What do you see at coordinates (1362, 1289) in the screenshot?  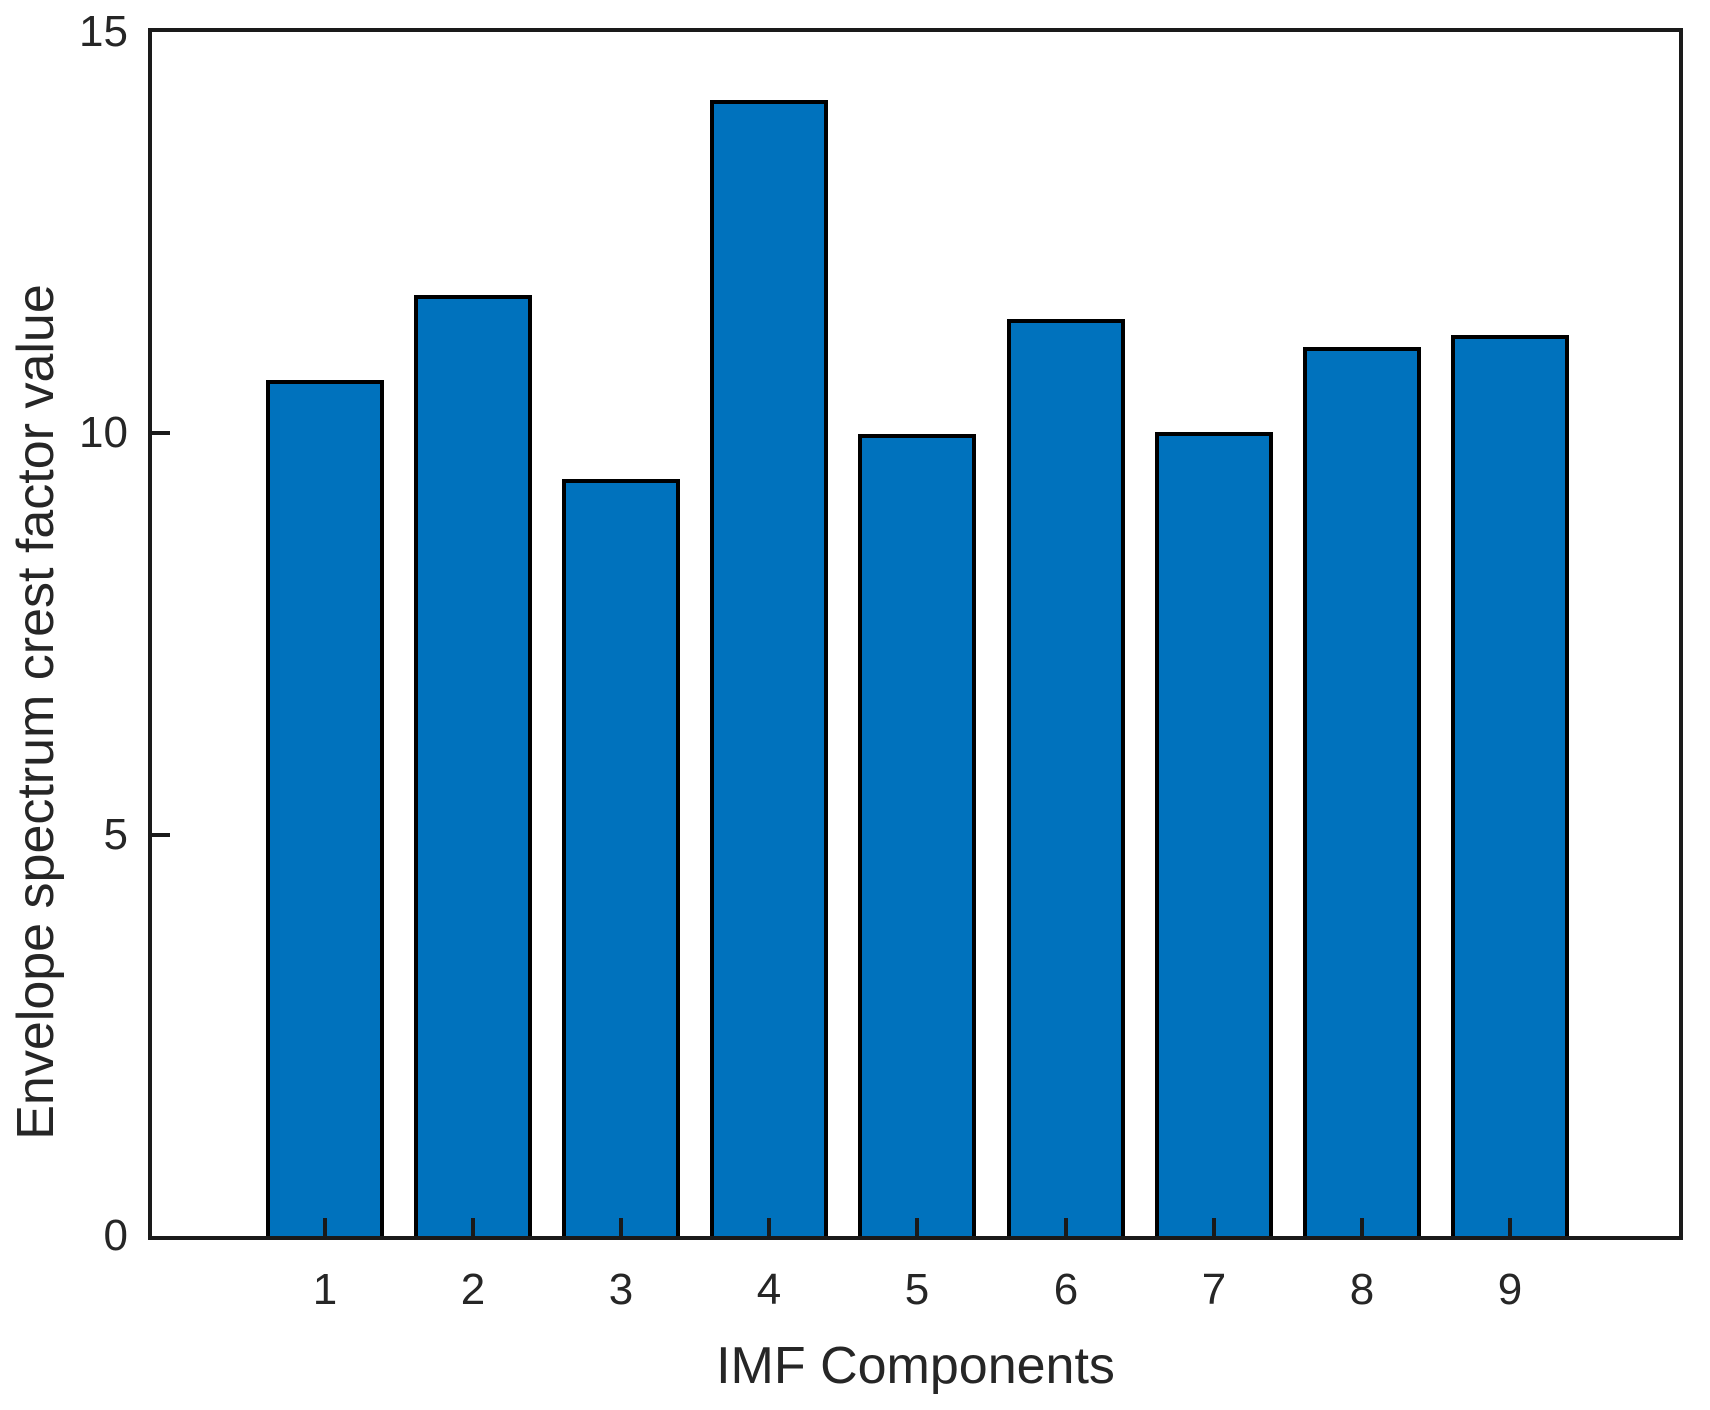 I see `x-tick-label: 8` at bounding box center [1362, 1289].